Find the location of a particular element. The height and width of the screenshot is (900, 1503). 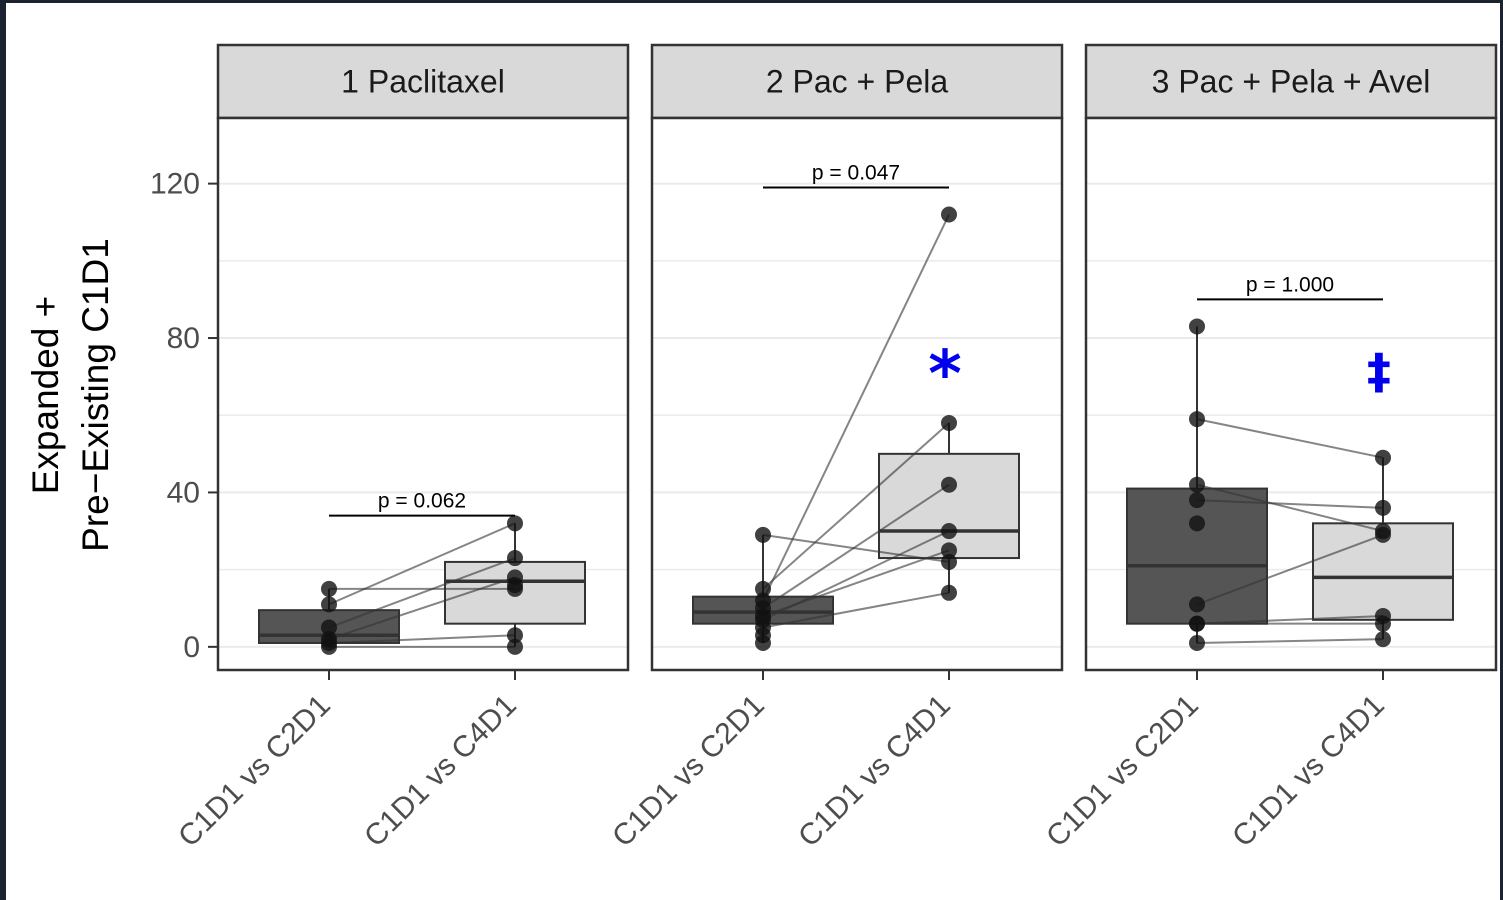

y-tick-label: 40 is located at coordinates (183, 492).